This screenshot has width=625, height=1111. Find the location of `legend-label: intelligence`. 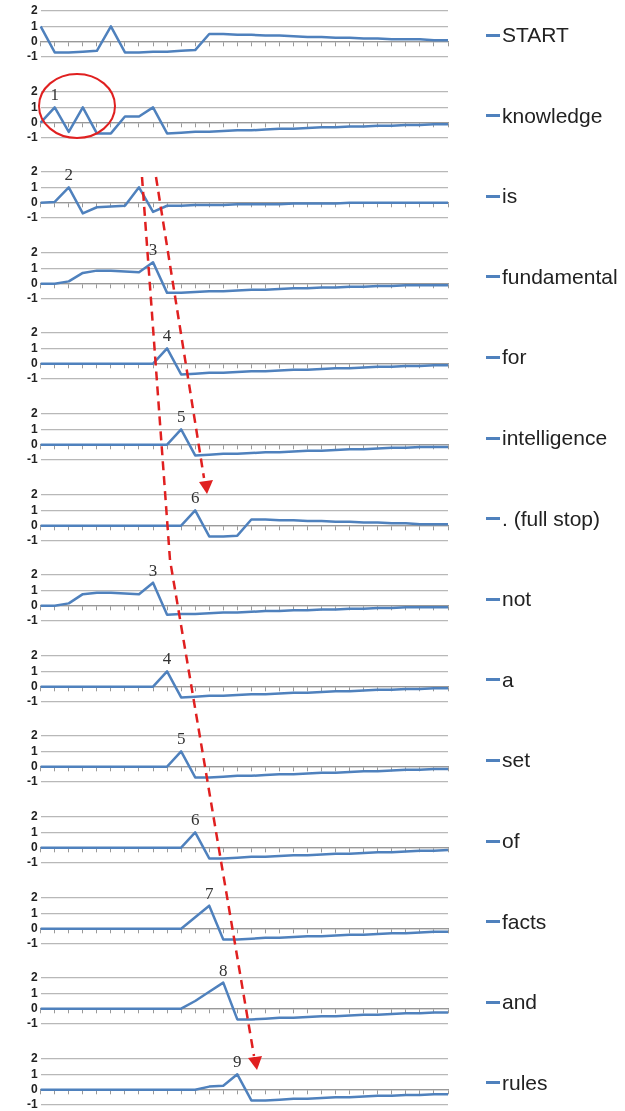

legend-label: intelligence is located at coordinates (555, 438).